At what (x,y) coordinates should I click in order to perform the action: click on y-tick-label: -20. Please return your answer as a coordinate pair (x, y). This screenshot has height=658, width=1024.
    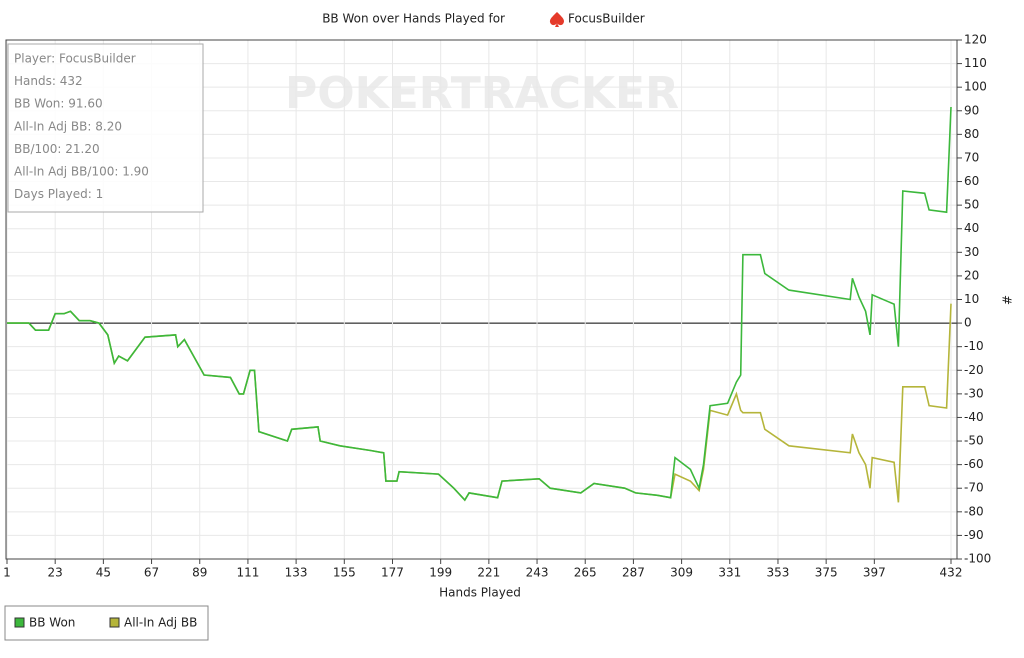
    Looking at the image, I should click on (974, 370).